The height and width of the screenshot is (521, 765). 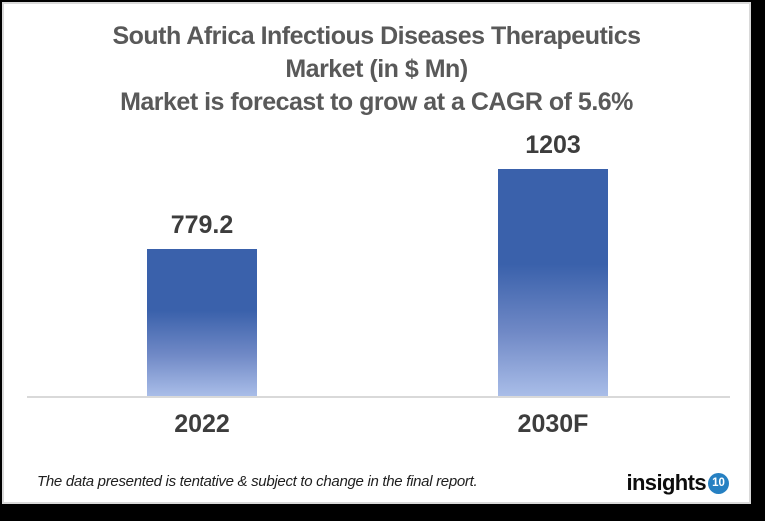 What do you see at coordinates (553, 282) in the screenshot?
I see `bar-2030f` at bounding box center [553, 282].